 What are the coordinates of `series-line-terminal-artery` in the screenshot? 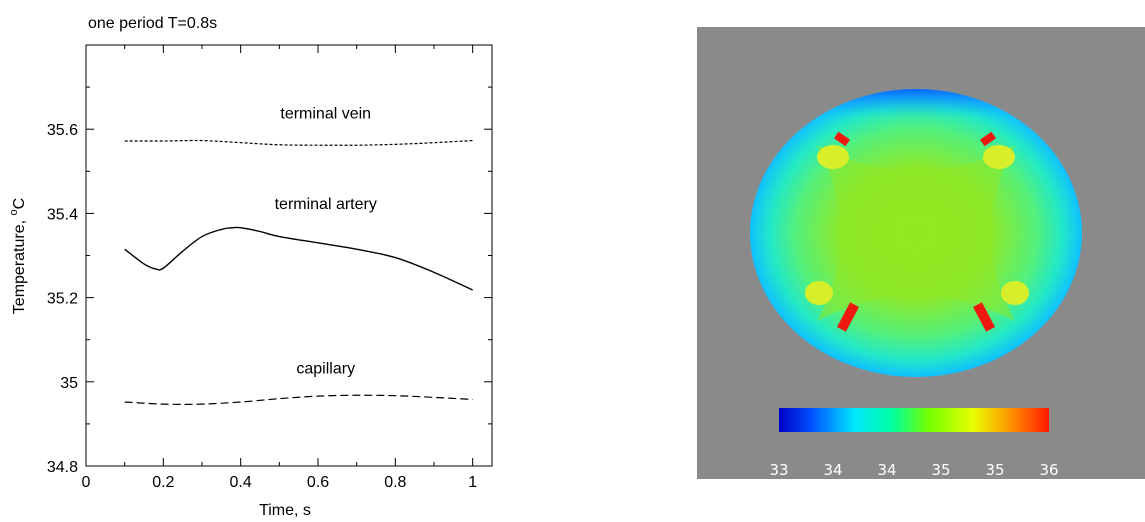 It's located at (298, 258).